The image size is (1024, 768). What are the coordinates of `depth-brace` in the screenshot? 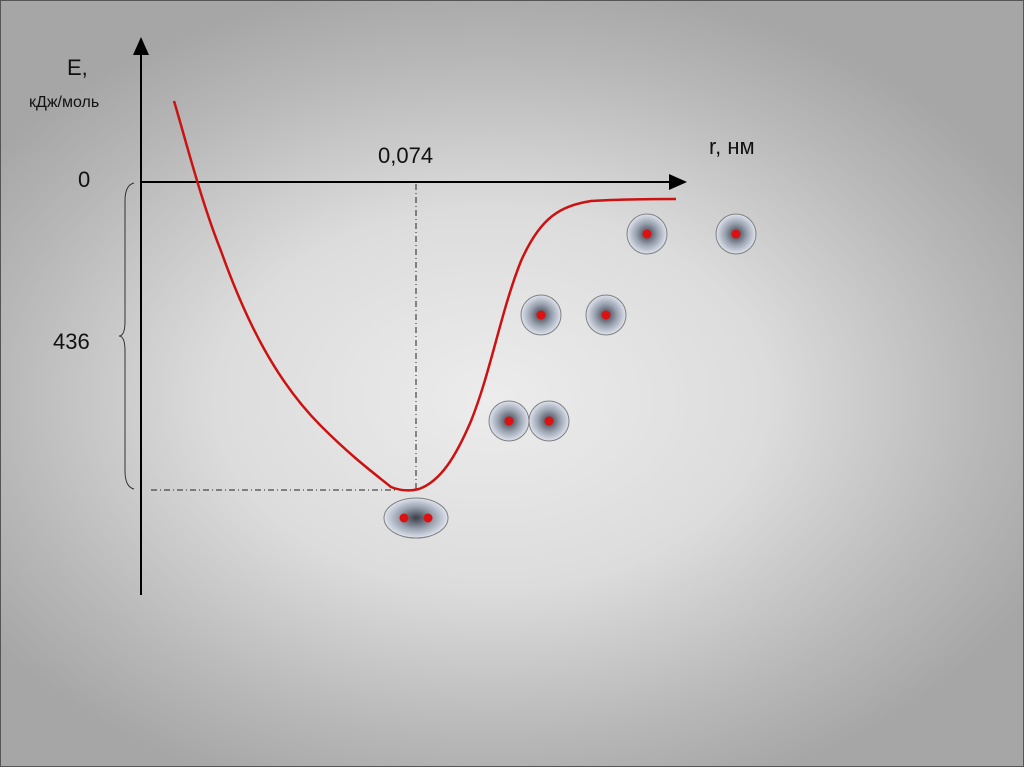 It's located at (126, 336).